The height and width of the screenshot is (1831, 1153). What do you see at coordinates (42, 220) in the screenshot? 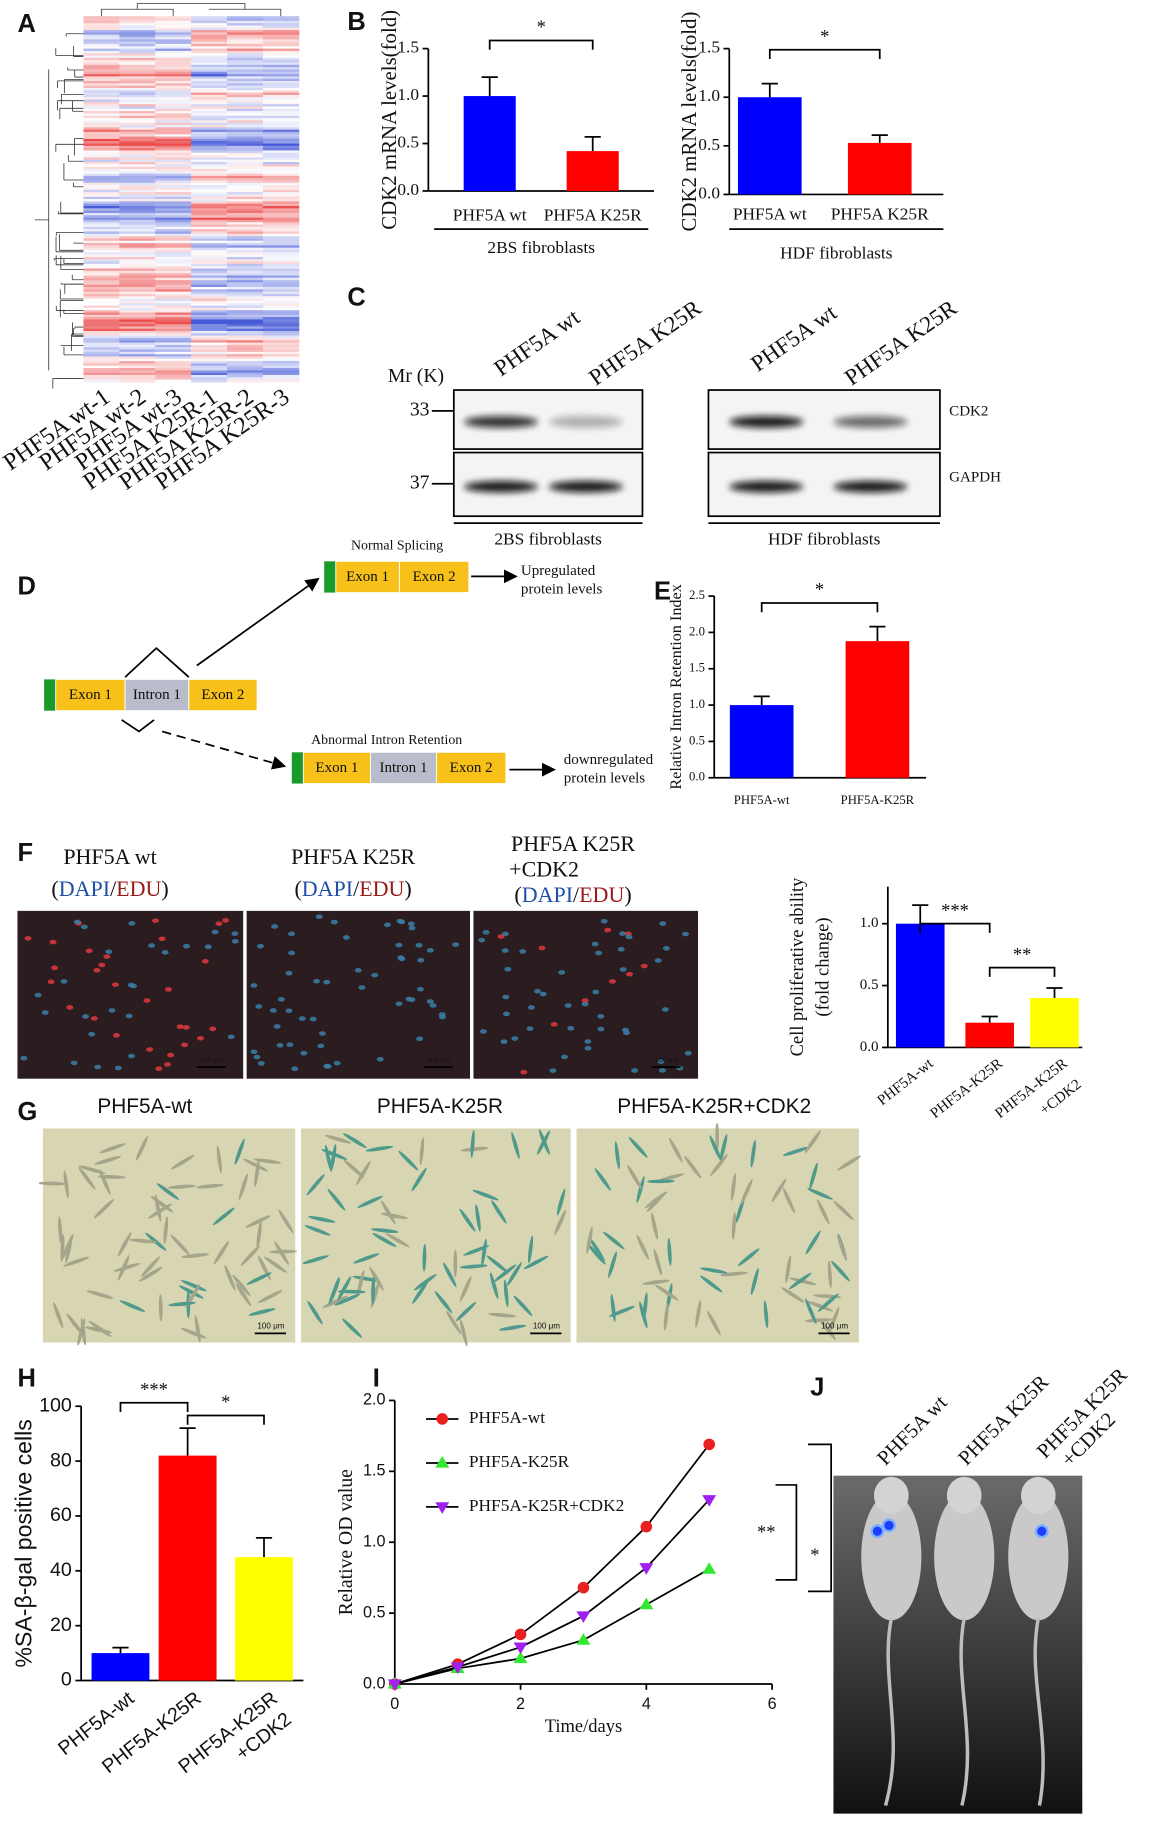
I see `dendrogram-trunk` at bounding box center [42, 220].